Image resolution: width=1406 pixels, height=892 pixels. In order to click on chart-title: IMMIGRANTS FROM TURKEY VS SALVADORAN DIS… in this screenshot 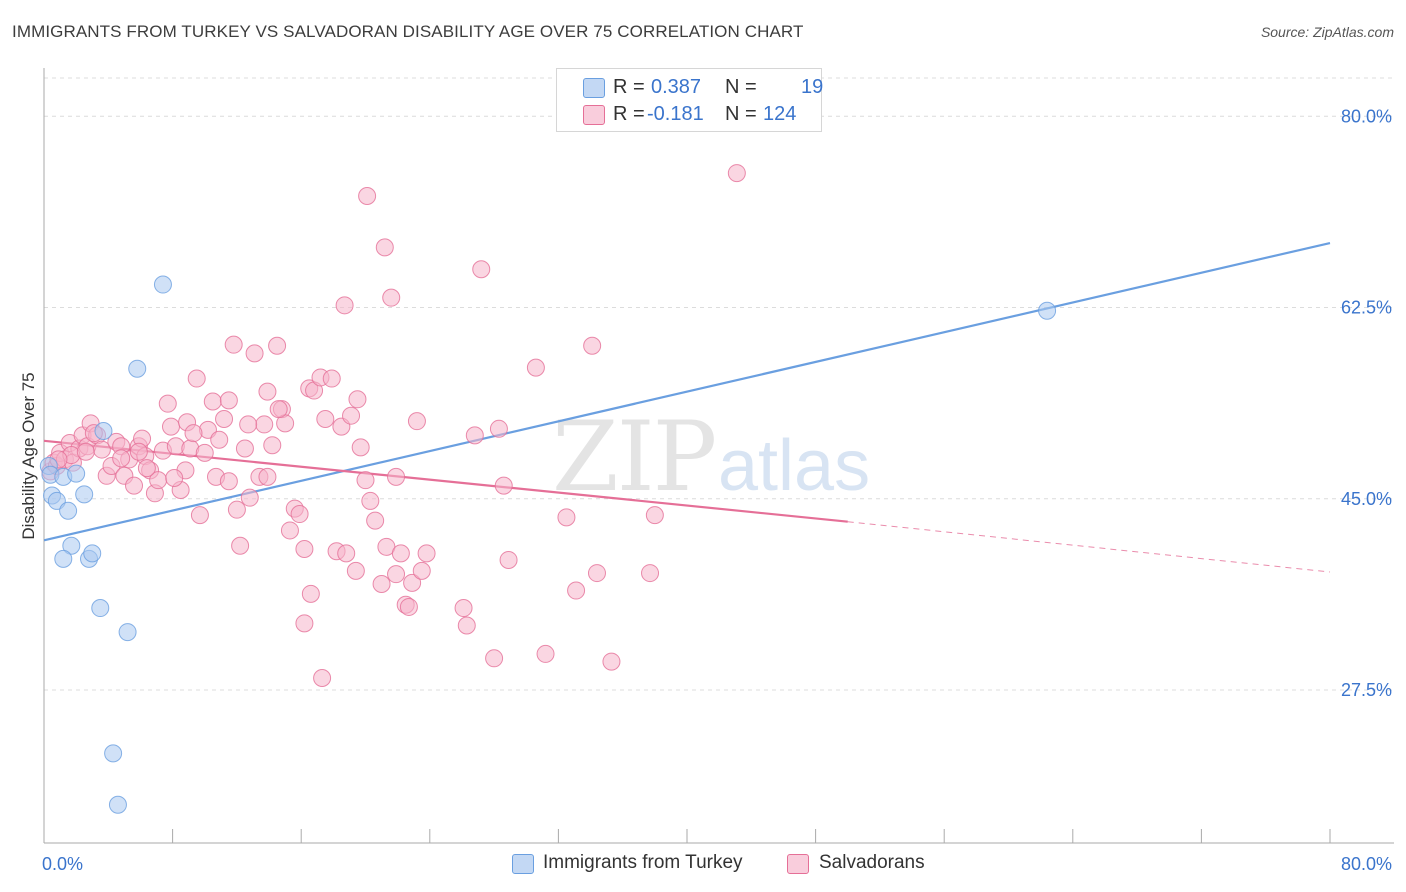, I will do `click(408, 31)`.